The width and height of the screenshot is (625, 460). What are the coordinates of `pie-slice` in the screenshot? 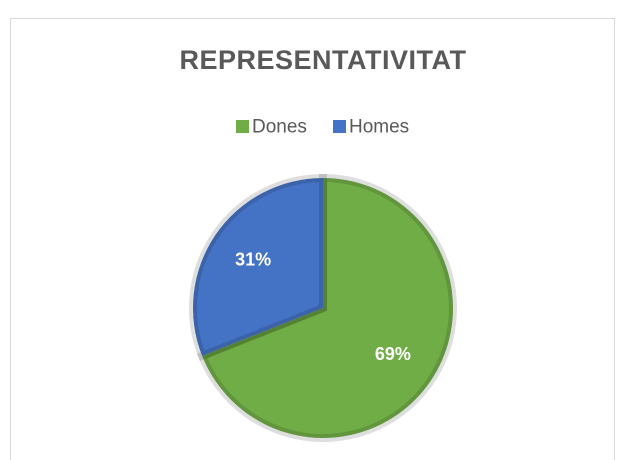 It's located at (258, 267).